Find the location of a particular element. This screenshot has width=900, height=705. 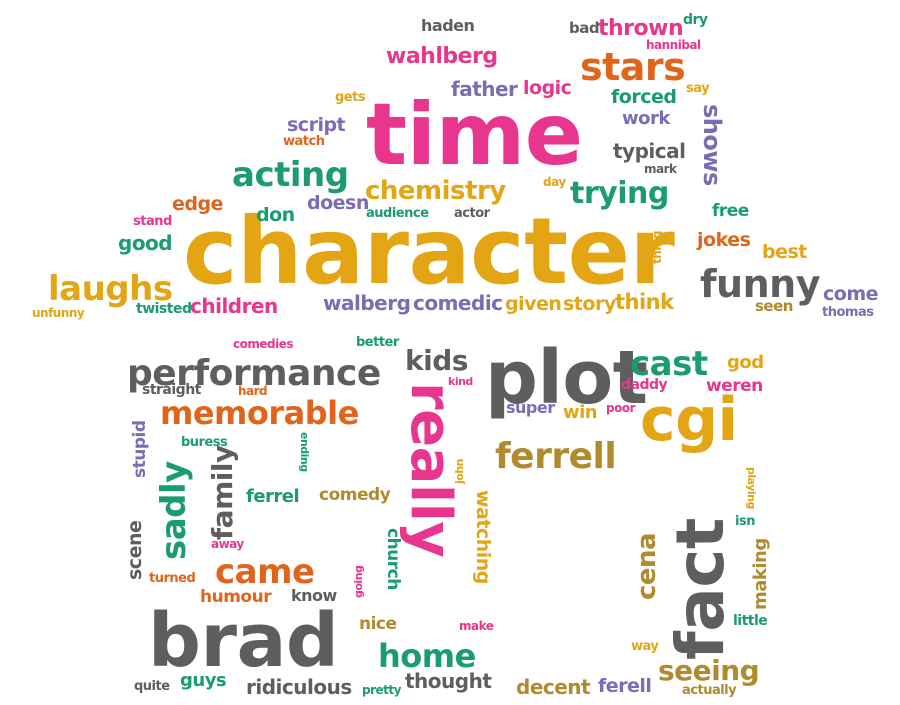

word-ferrell: ferrell is located at coordinates (555, 456).